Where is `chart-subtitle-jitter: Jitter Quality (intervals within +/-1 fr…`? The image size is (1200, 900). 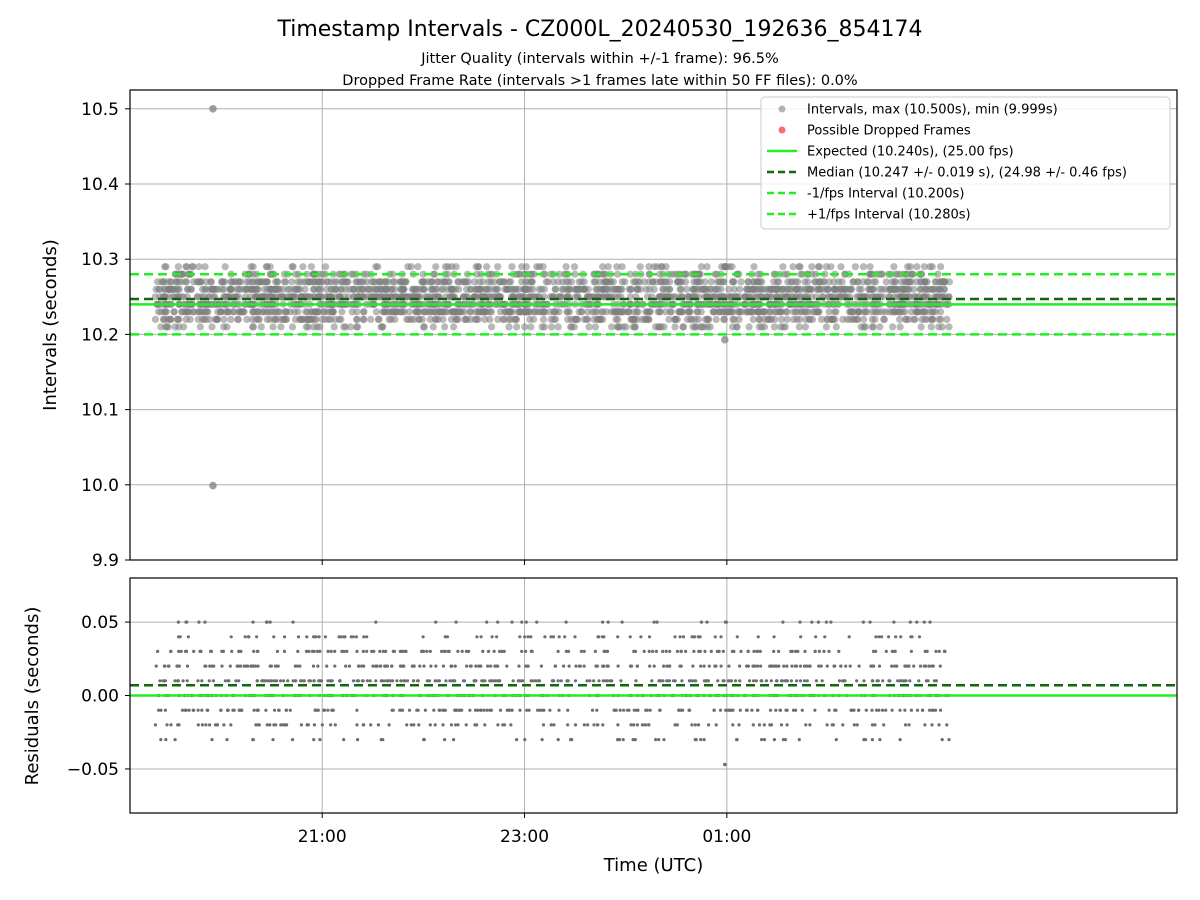
chart-subtitle-jitter: Jitter Quality (intervals within +/-1 fr… is located at coordinates (599, 59).